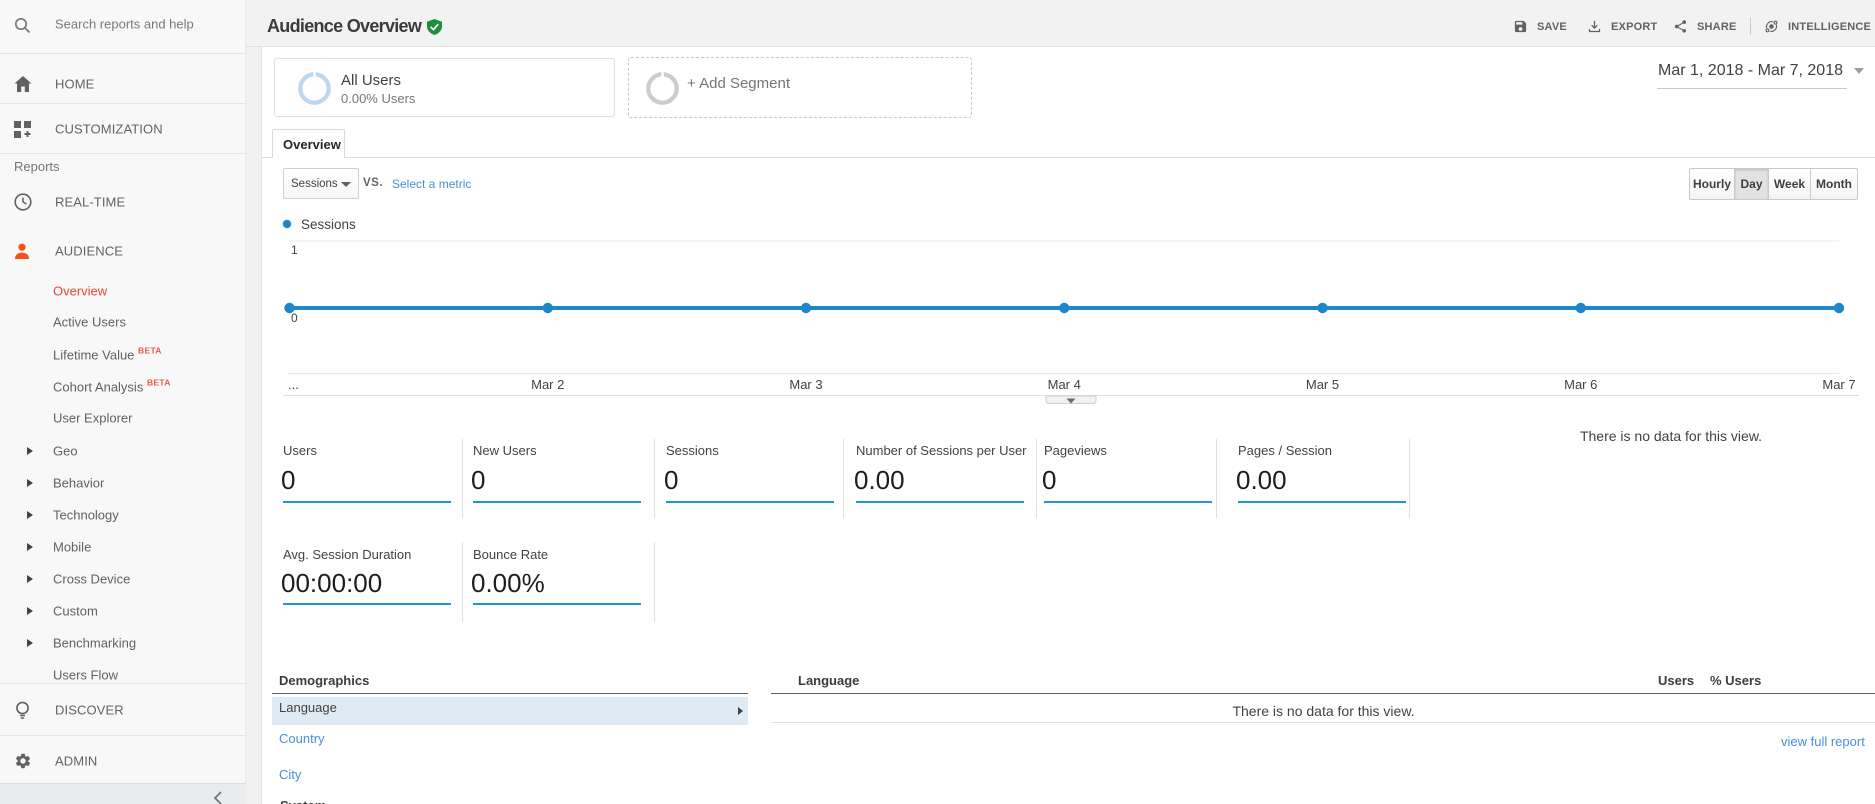  I want to click on svg-text: Mar 2, so click(547, 384).